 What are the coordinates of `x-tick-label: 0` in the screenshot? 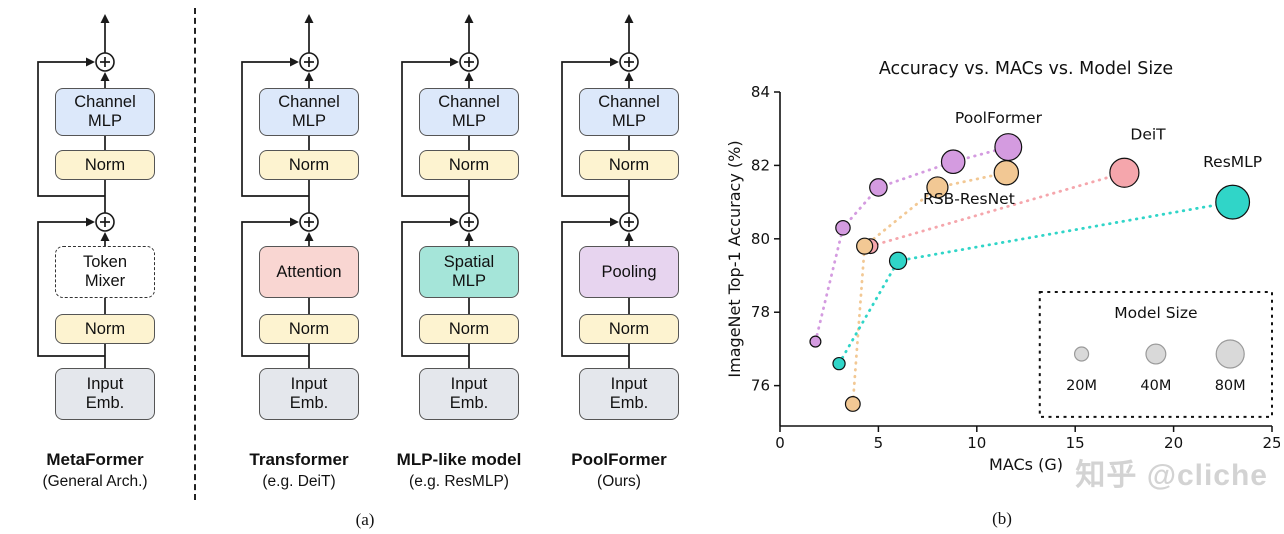 It's located at (780, 443).